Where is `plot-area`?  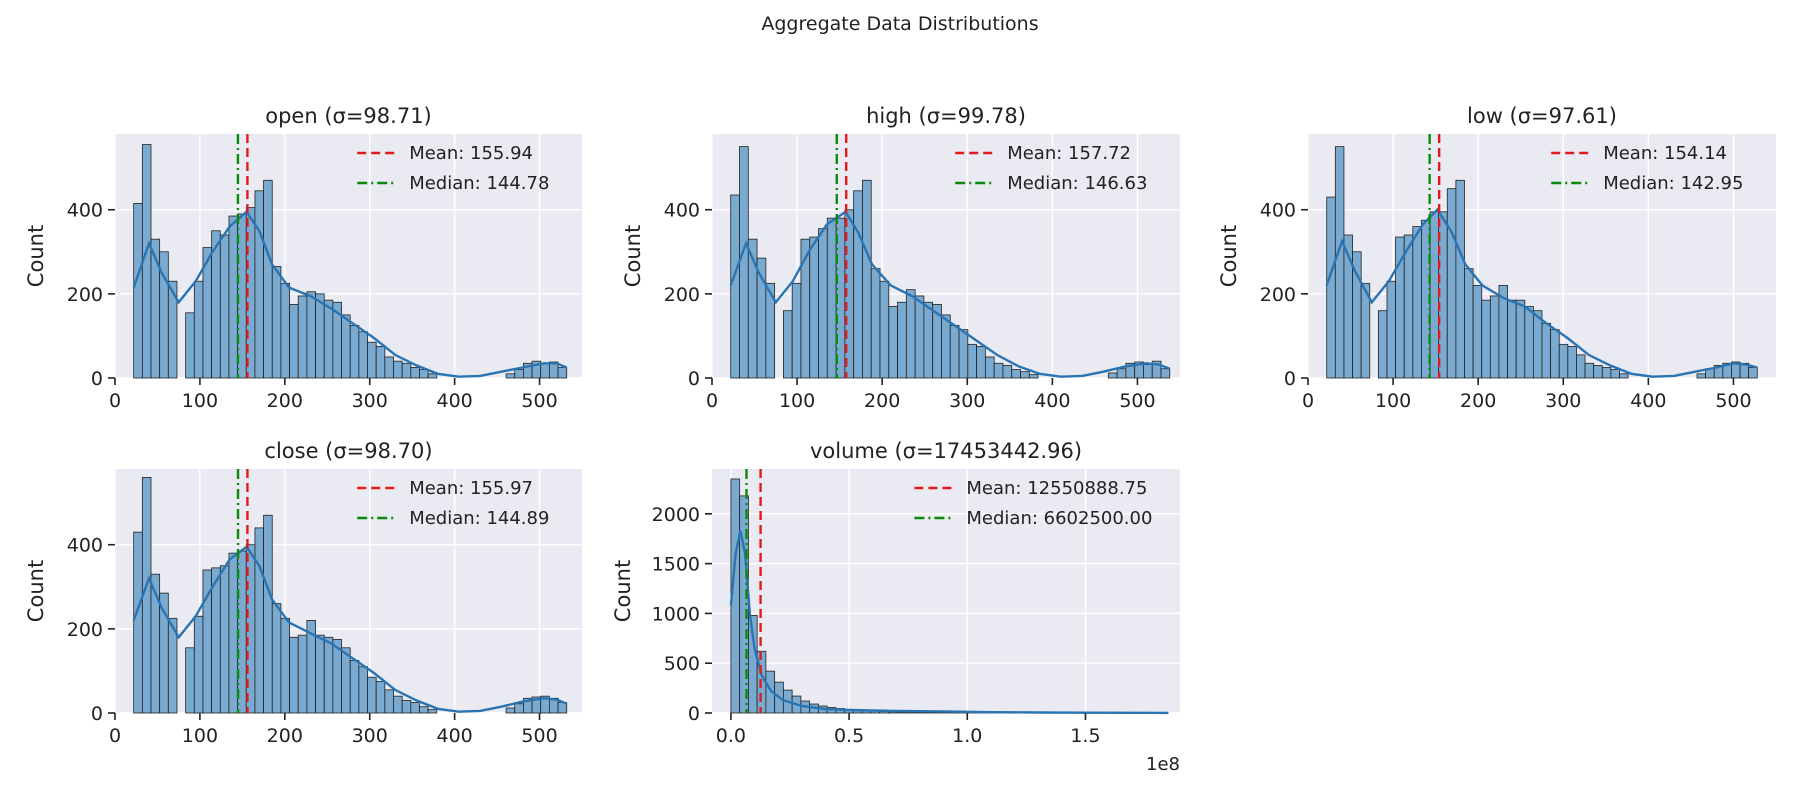
plot-area is located at coordinates (946, 591).